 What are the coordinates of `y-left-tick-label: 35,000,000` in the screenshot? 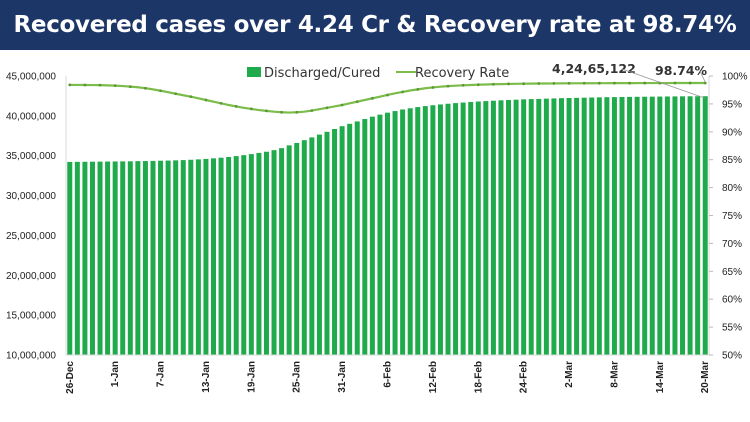 It's located at (31, 156).